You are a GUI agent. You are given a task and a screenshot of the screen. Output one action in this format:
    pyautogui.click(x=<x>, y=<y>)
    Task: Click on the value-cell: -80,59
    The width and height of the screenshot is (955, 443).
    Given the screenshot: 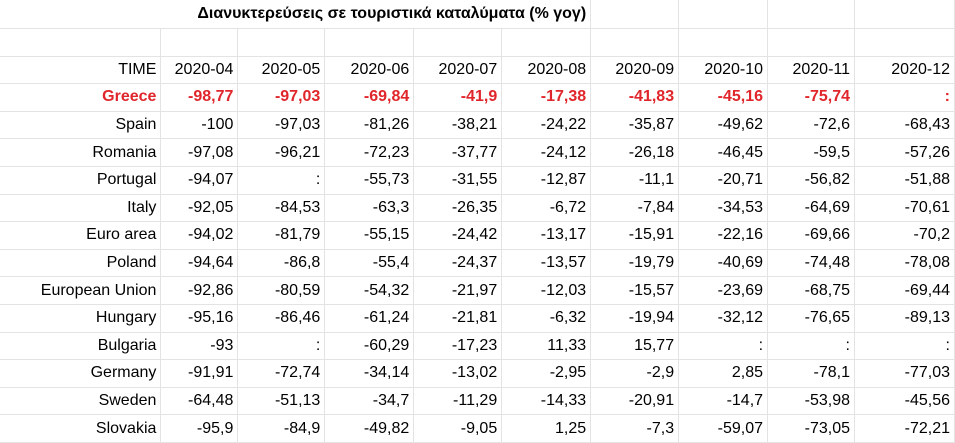 What is the action you would take?
    pyautogui.click(x=281, y=290)
    